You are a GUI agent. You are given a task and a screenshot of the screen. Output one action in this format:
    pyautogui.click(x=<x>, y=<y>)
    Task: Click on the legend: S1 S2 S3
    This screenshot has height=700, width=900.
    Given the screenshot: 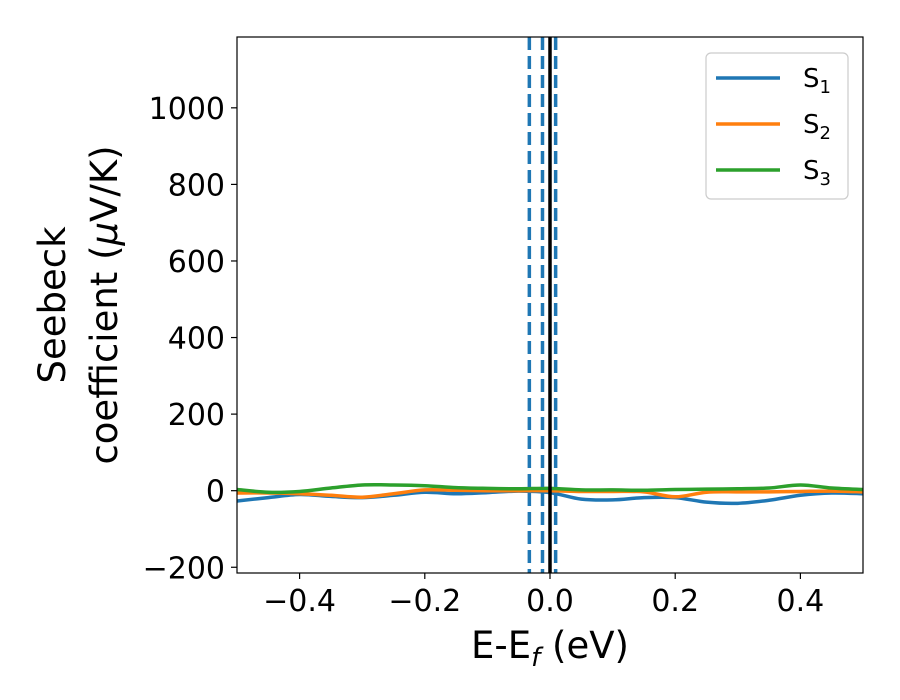 What is the action you would take?
    pyautogui.click(x=777, y=126)
    